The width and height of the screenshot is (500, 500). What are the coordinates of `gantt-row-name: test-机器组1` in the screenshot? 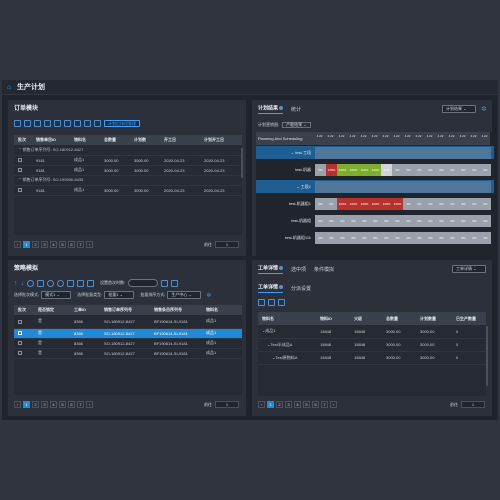 It's located at (299, 203).